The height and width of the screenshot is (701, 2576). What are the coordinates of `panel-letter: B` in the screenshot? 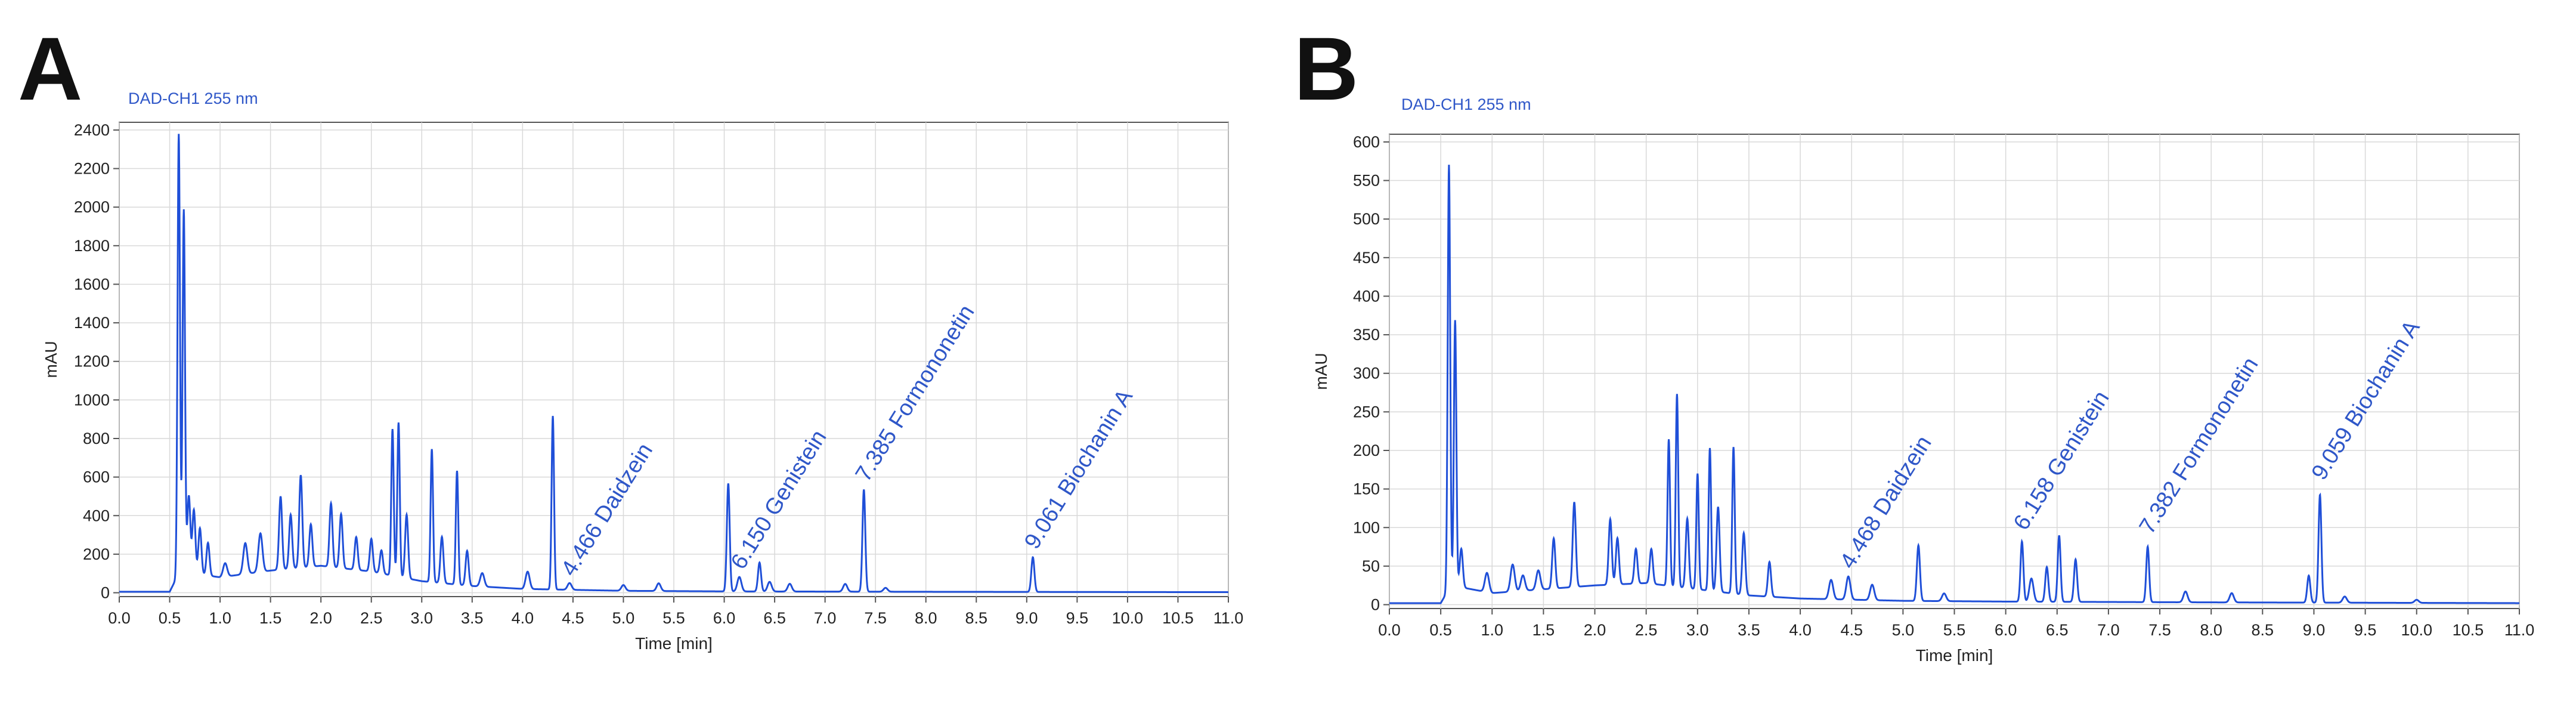 It's located at (1327, 68).